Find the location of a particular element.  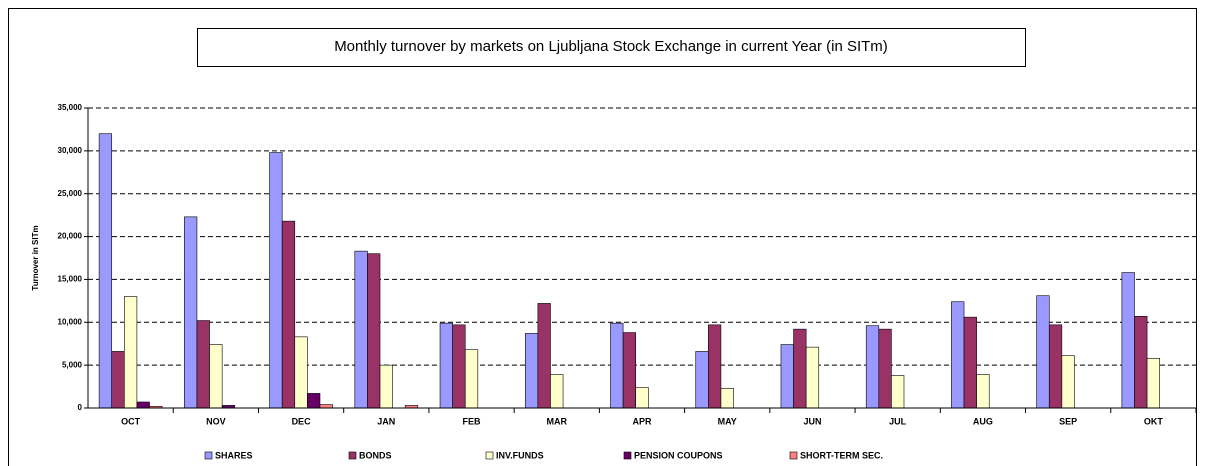

legend-label: BONDS is located at coordinates (375, 455).